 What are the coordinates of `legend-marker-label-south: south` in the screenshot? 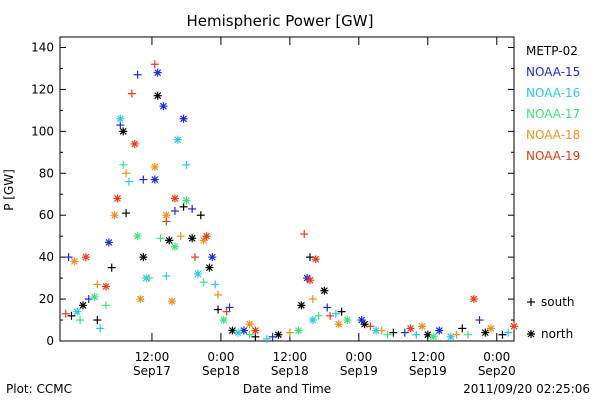 It's located at (558, 302).